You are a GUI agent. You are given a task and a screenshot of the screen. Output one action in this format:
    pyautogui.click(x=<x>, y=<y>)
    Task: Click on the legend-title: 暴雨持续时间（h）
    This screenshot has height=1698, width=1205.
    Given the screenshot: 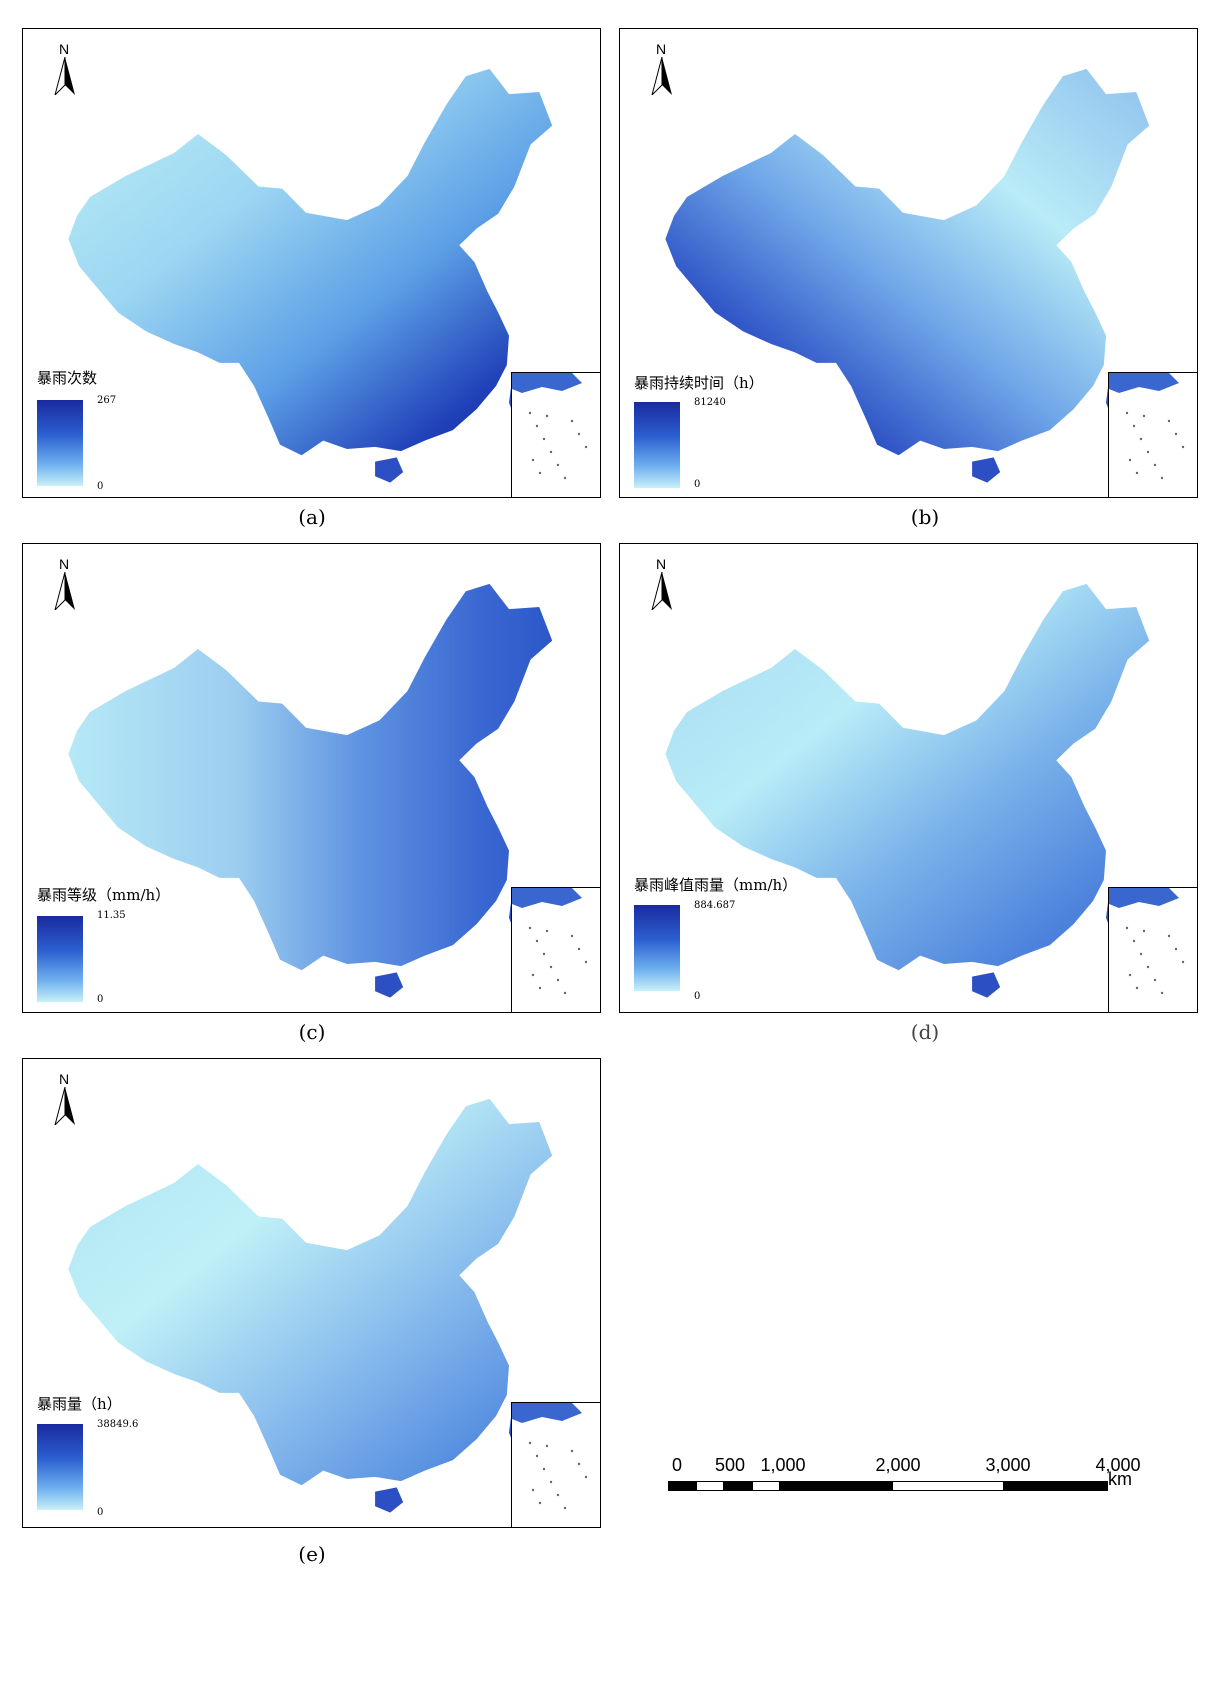 What is the action you would take?
    pyautogui.click(x=699, y=383)
    